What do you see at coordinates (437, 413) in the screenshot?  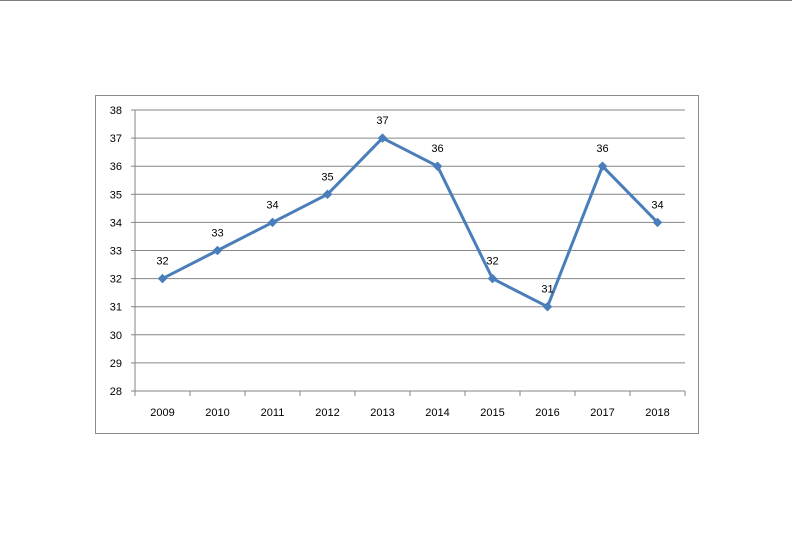 I see `x-tick-label: 2014` at bounding box center [437, 413].